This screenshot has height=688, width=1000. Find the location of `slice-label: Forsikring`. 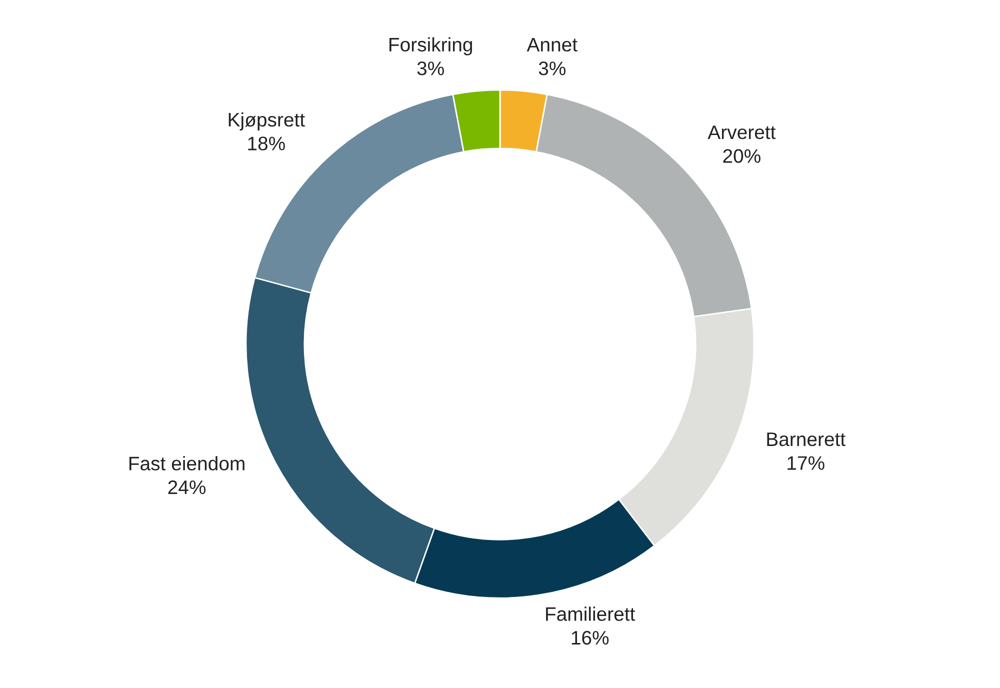

slice-label: Forsikring is located at coordinates (431, 46).